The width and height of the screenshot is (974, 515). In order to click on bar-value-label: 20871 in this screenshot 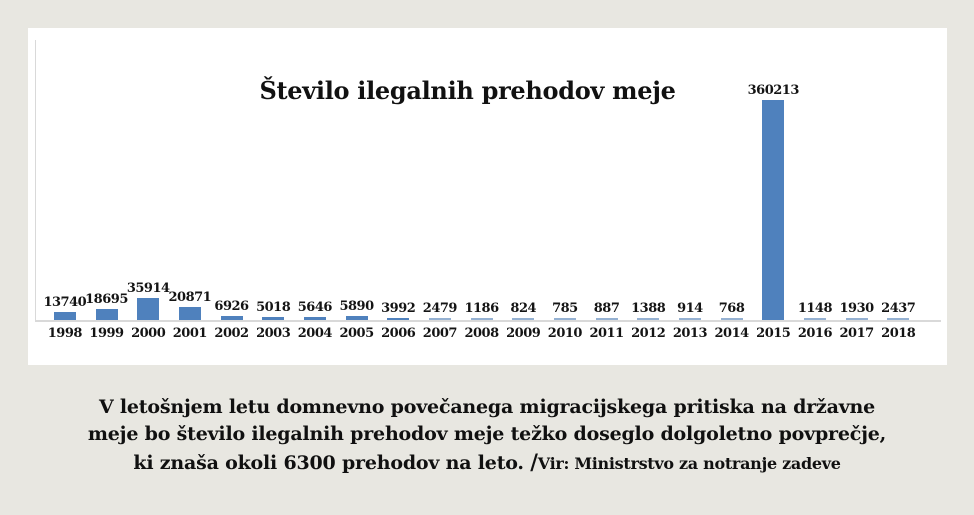, I will do `click(190, 297)`.